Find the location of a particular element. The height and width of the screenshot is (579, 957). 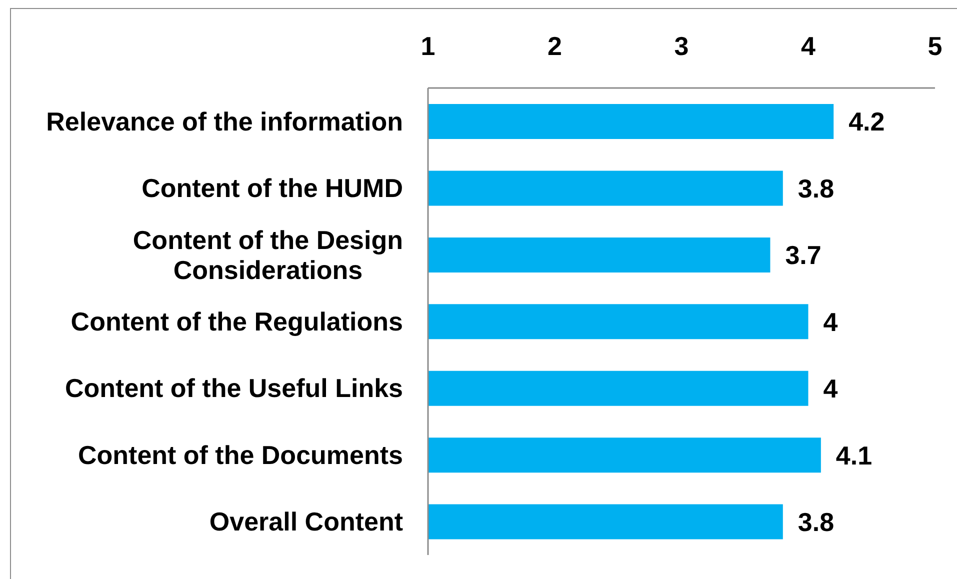

data-label: 3.7 is located at coordinates (803, 255).